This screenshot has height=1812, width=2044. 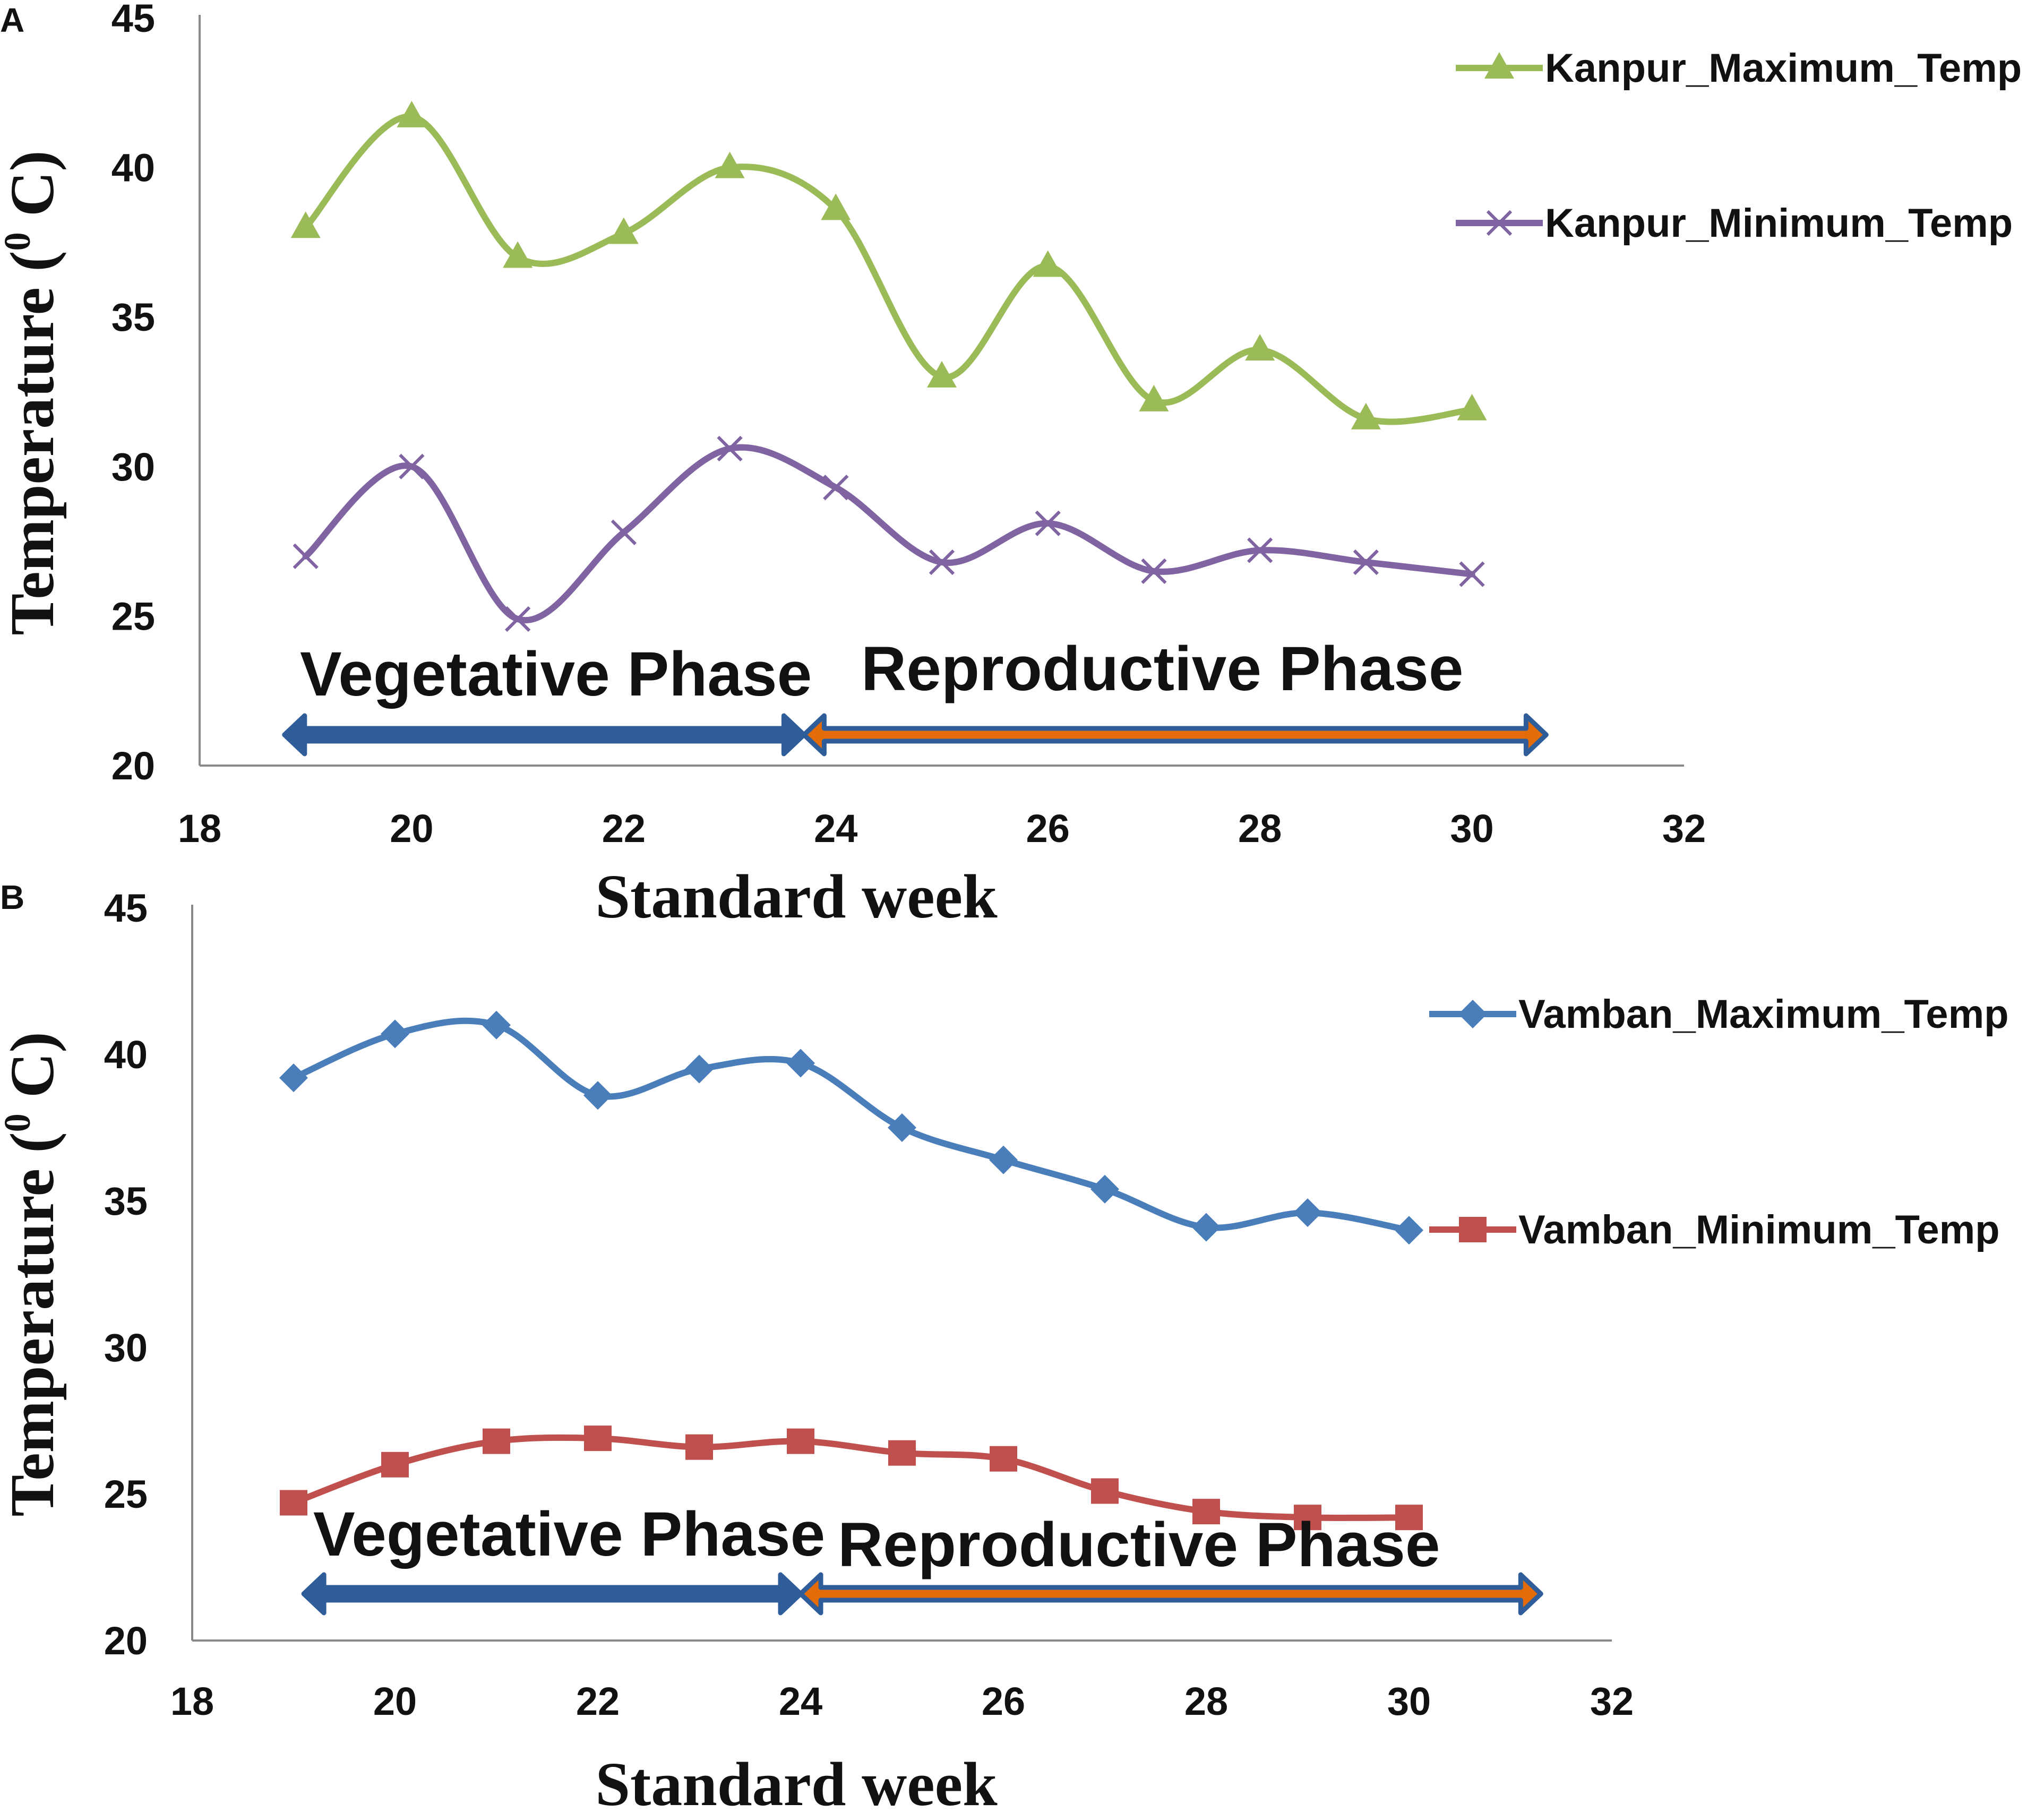 I want to click on legend-label: Vamban_Maximum_Temp, so click(x=1763, y=1014).